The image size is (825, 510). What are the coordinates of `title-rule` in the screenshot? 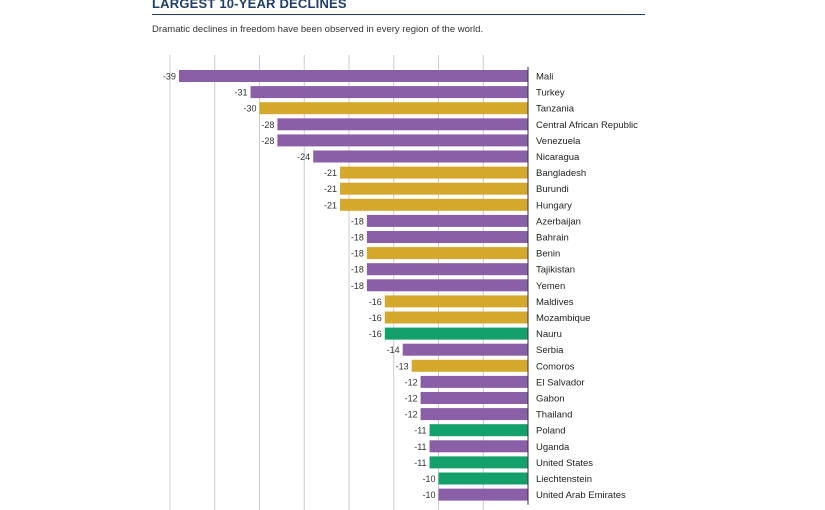 It's located at (398, 14).